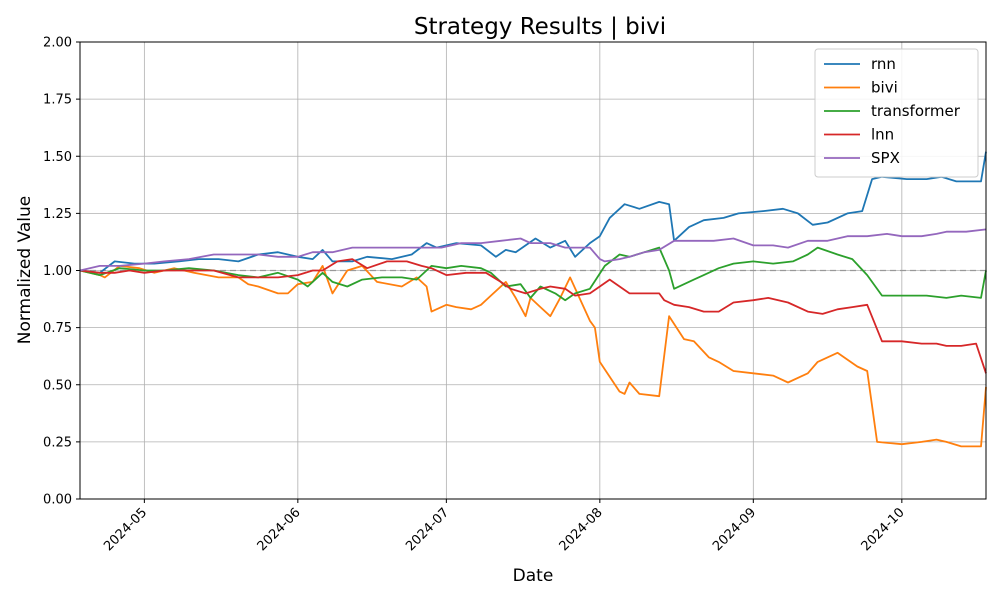 Image resolution: width=1000 pixels, height=600 pixels. What do you see at coordinates (57, 214) in the screenshot?
I see `y-tick-label: 1.25` at bounding box center [57, 214].